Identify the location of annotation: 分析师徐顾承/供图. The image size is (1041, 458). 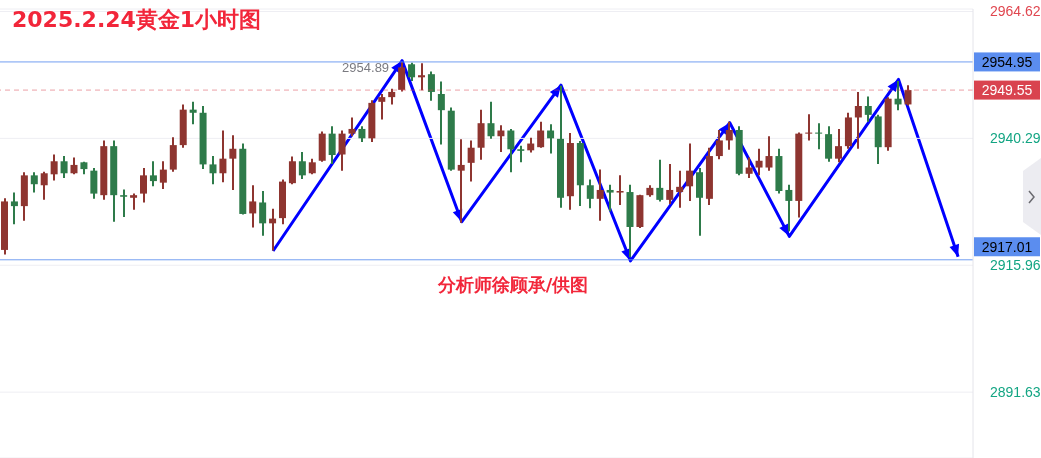
(513, 285).